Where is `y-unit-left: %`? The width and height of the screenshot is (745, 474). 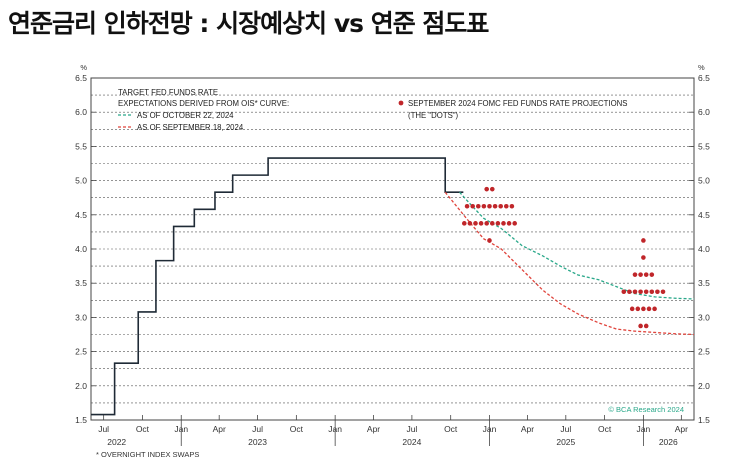 y-unit-left: % is located at coordinates (83, 67).